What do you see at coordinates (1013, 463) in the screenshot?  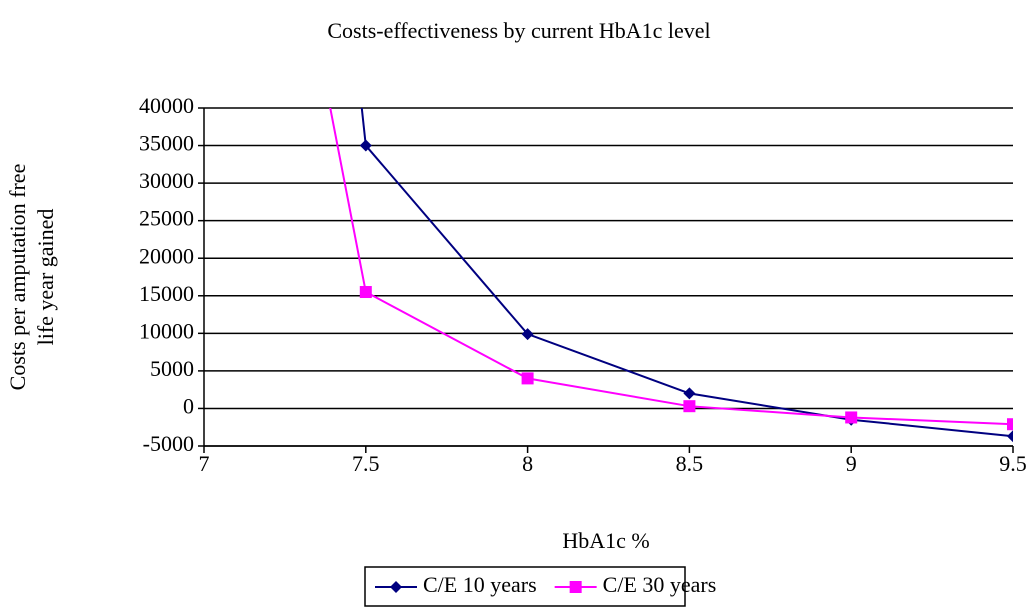 I see `x-tick-label: 9.5` at bounding box center [1013, 463].